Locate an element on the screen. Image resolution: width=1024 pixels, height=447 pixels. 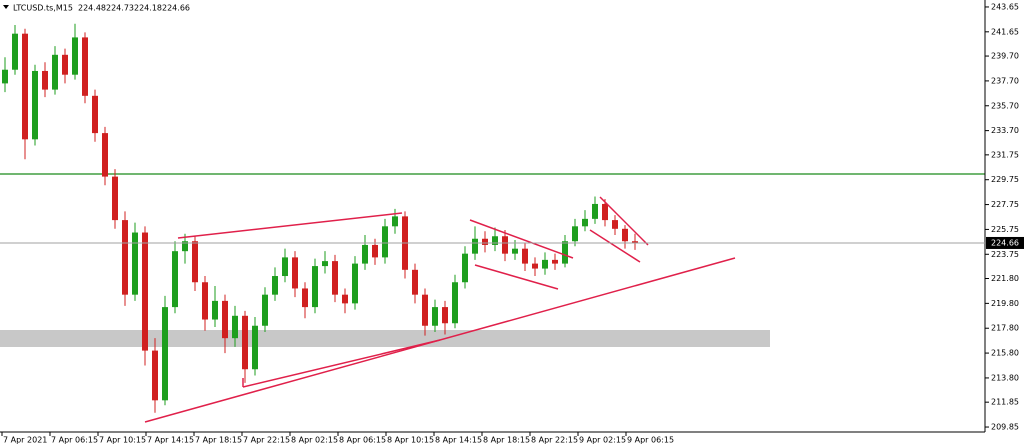
price-label-box is located at coordinates (1005, 242).